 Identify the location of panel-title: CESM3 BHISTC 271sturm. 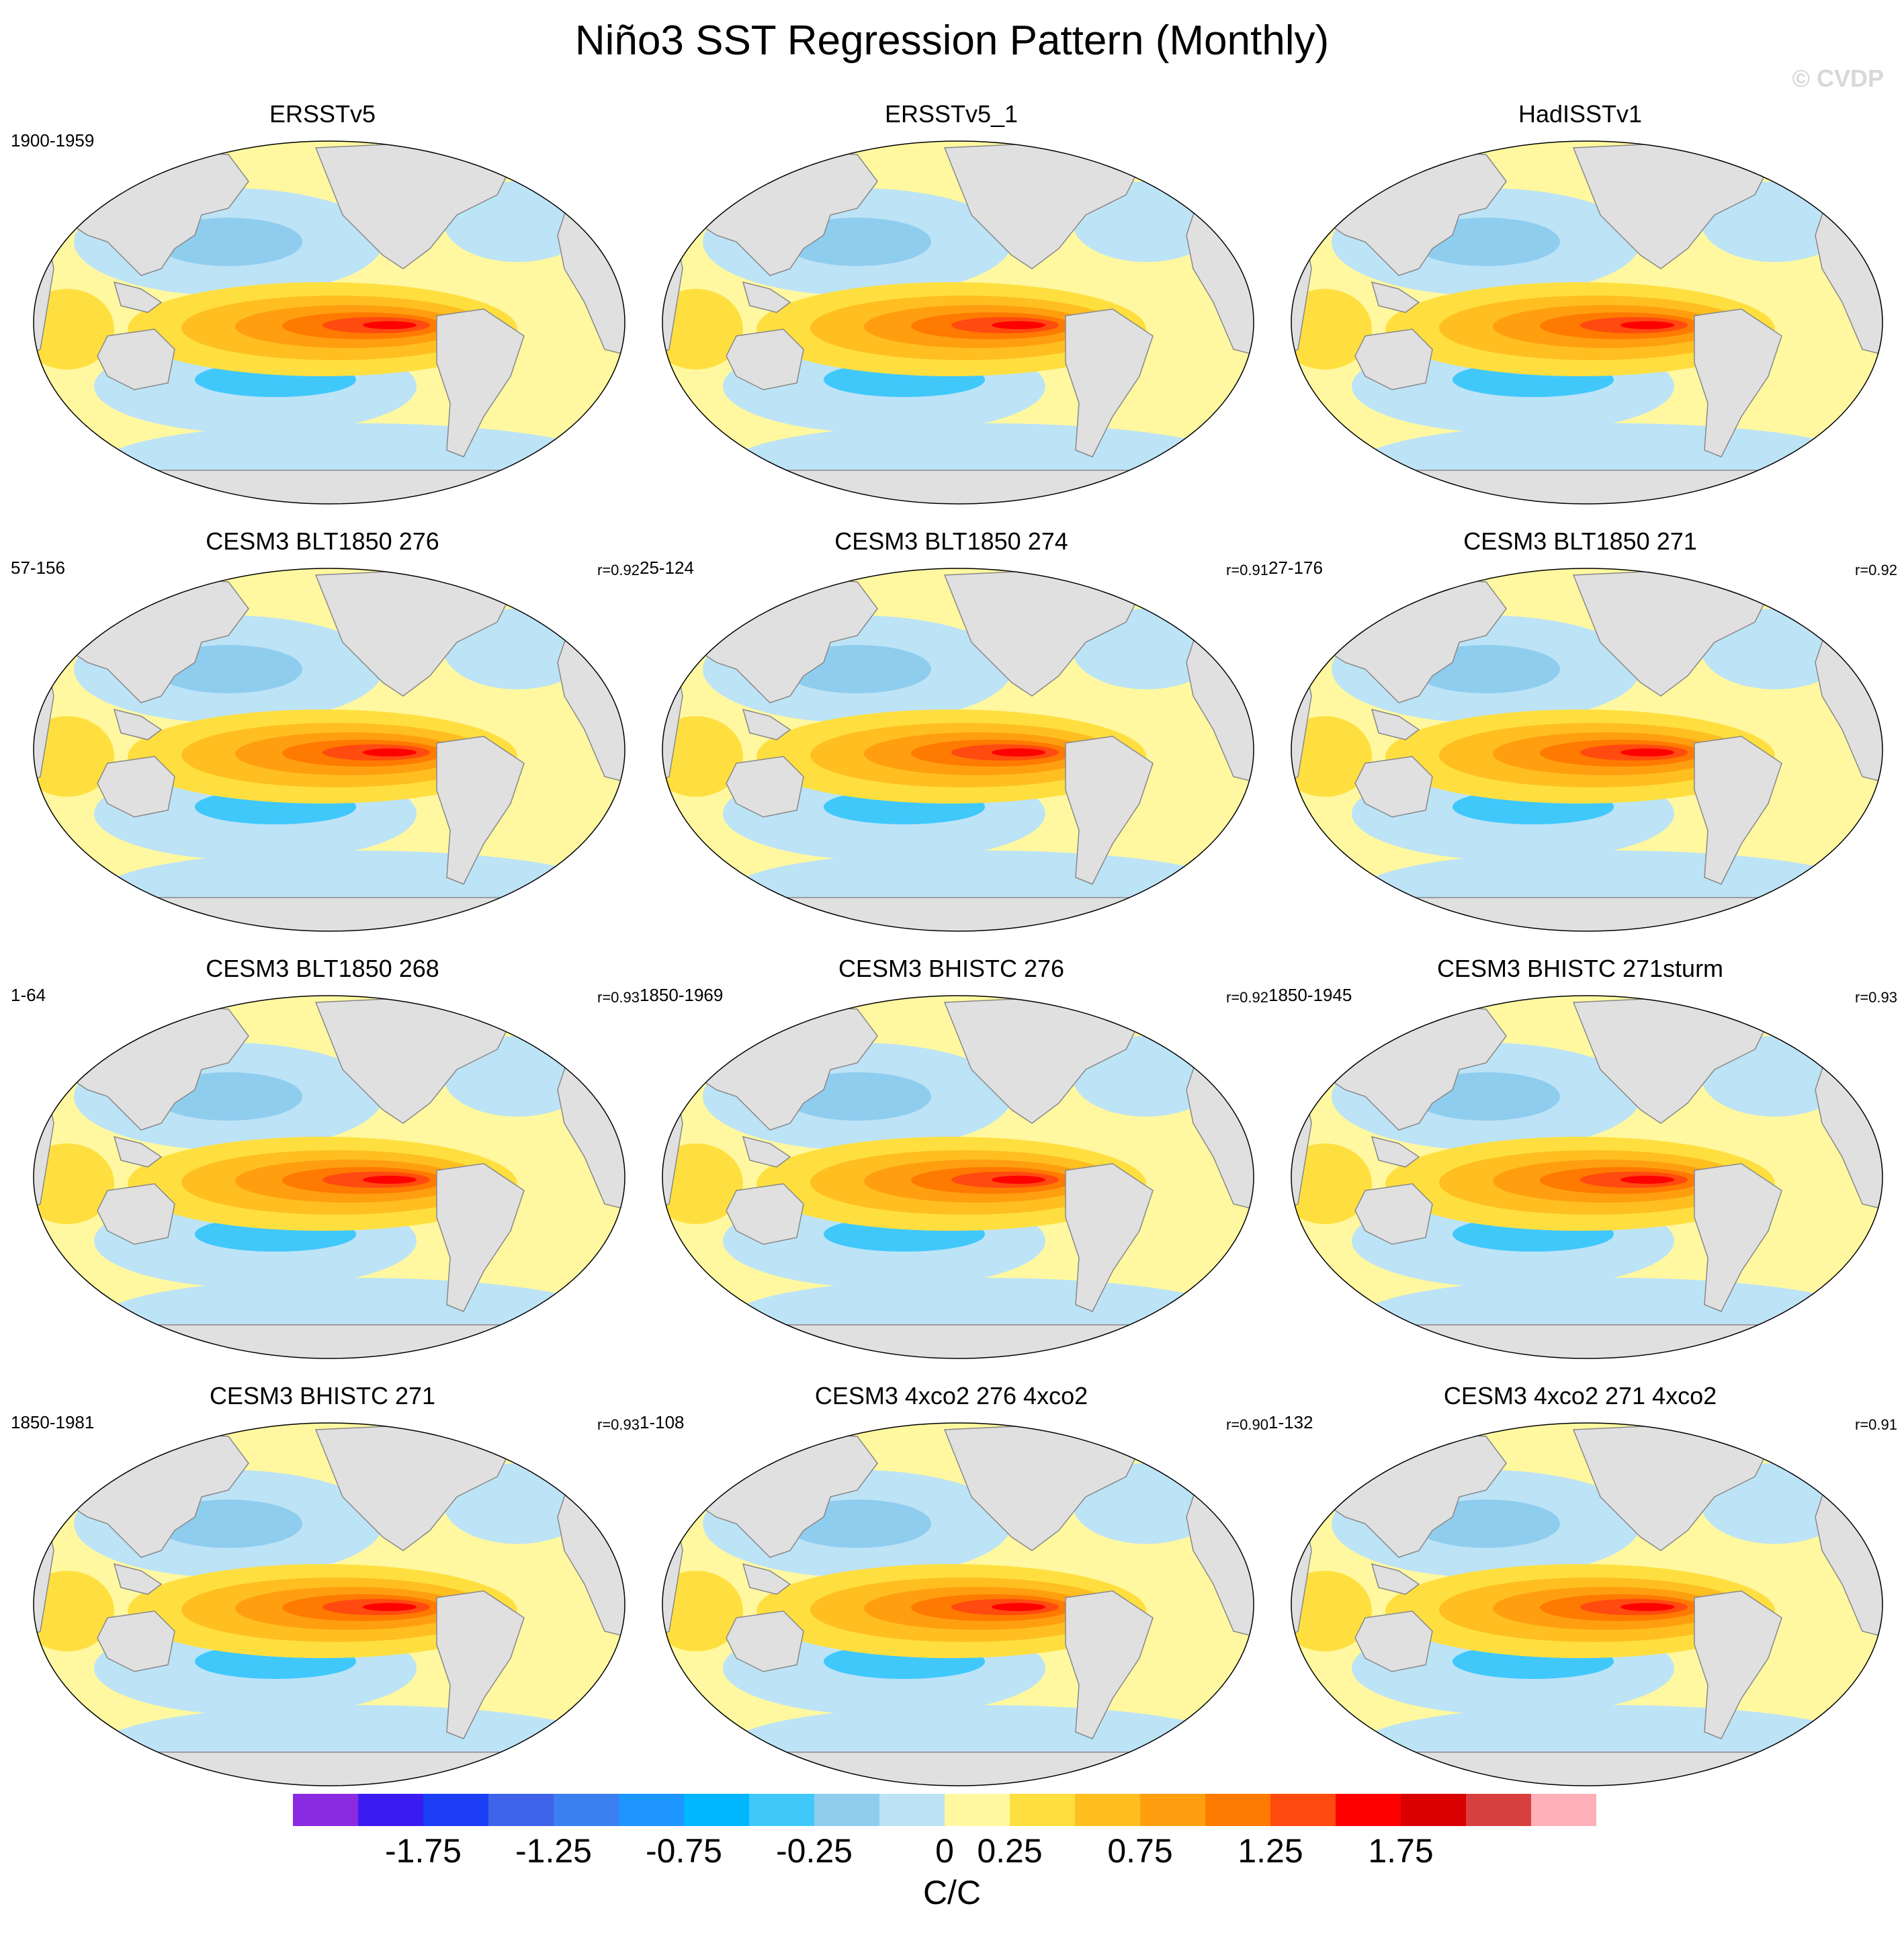
(1580, 968).